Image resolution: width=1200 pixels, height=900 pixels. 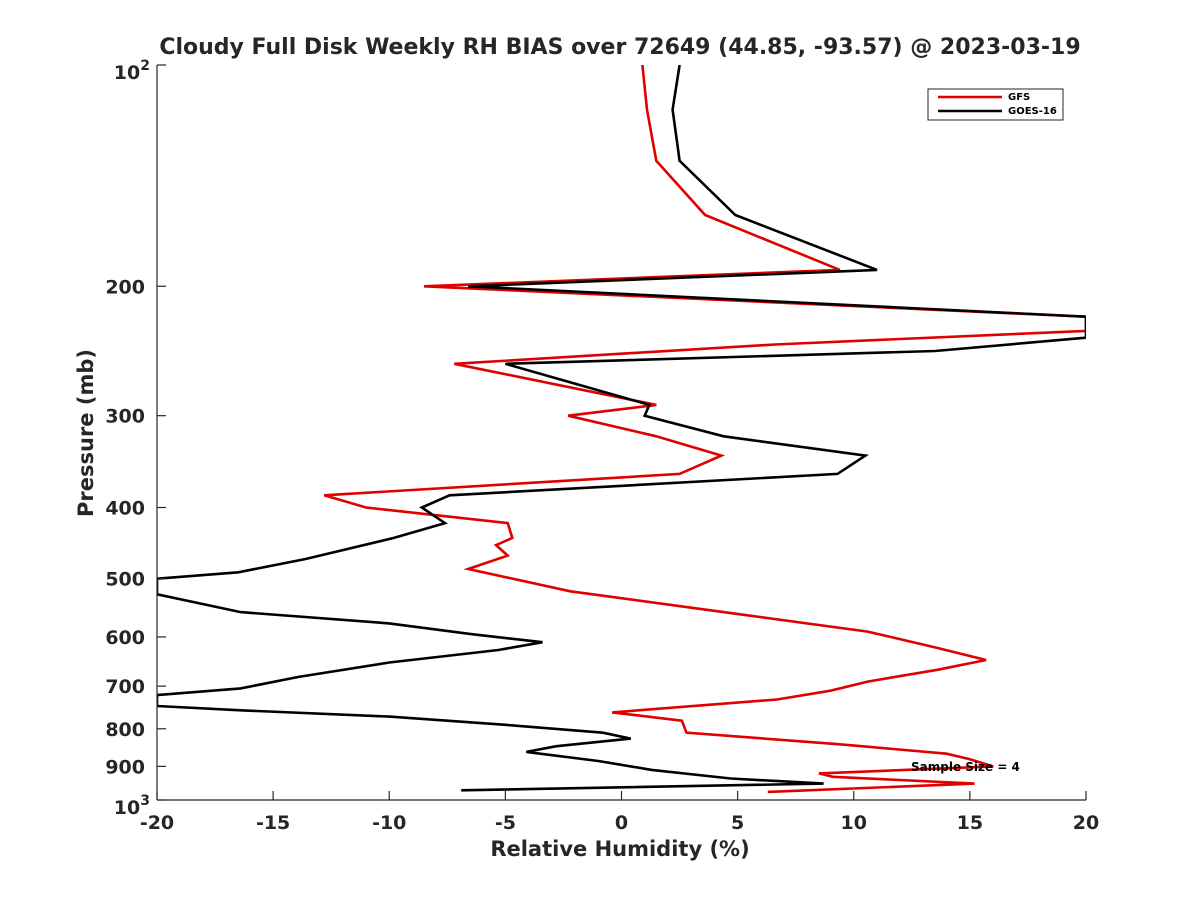 I want to click on x-tick-label: -10, so click(x=389, y=823).